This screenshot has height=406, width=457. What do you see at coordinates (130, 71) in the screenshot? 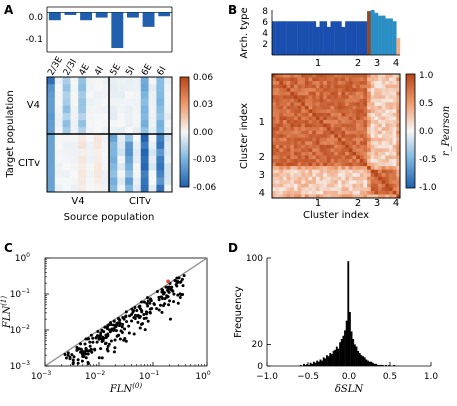
I see `panel-a-category-5I: 5I` at bounding box center [130, 71].